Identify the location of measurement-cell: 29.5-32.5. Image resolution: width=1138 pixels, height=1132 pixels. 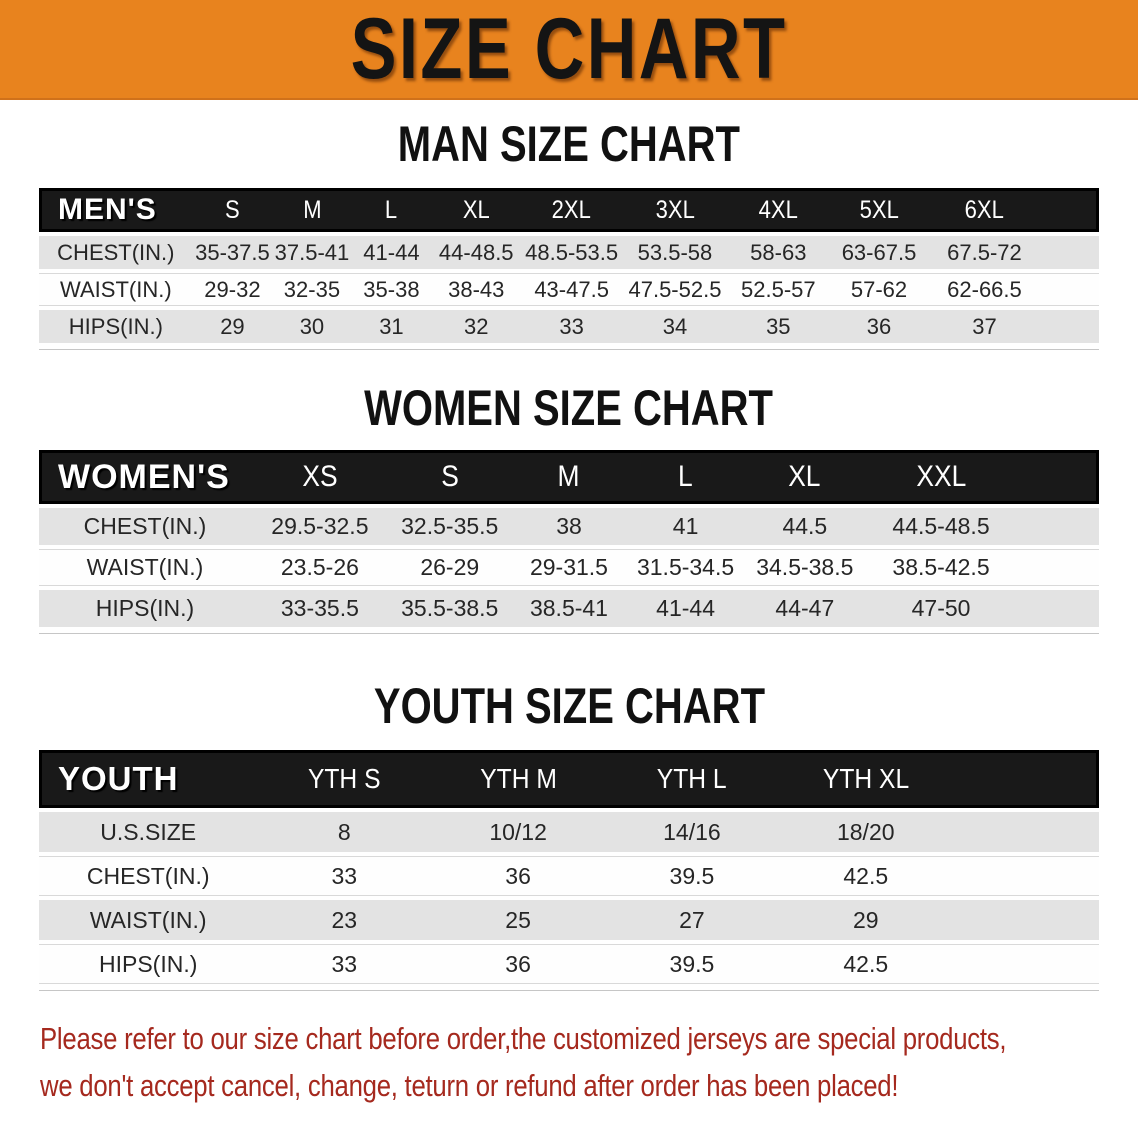
(320, 526).